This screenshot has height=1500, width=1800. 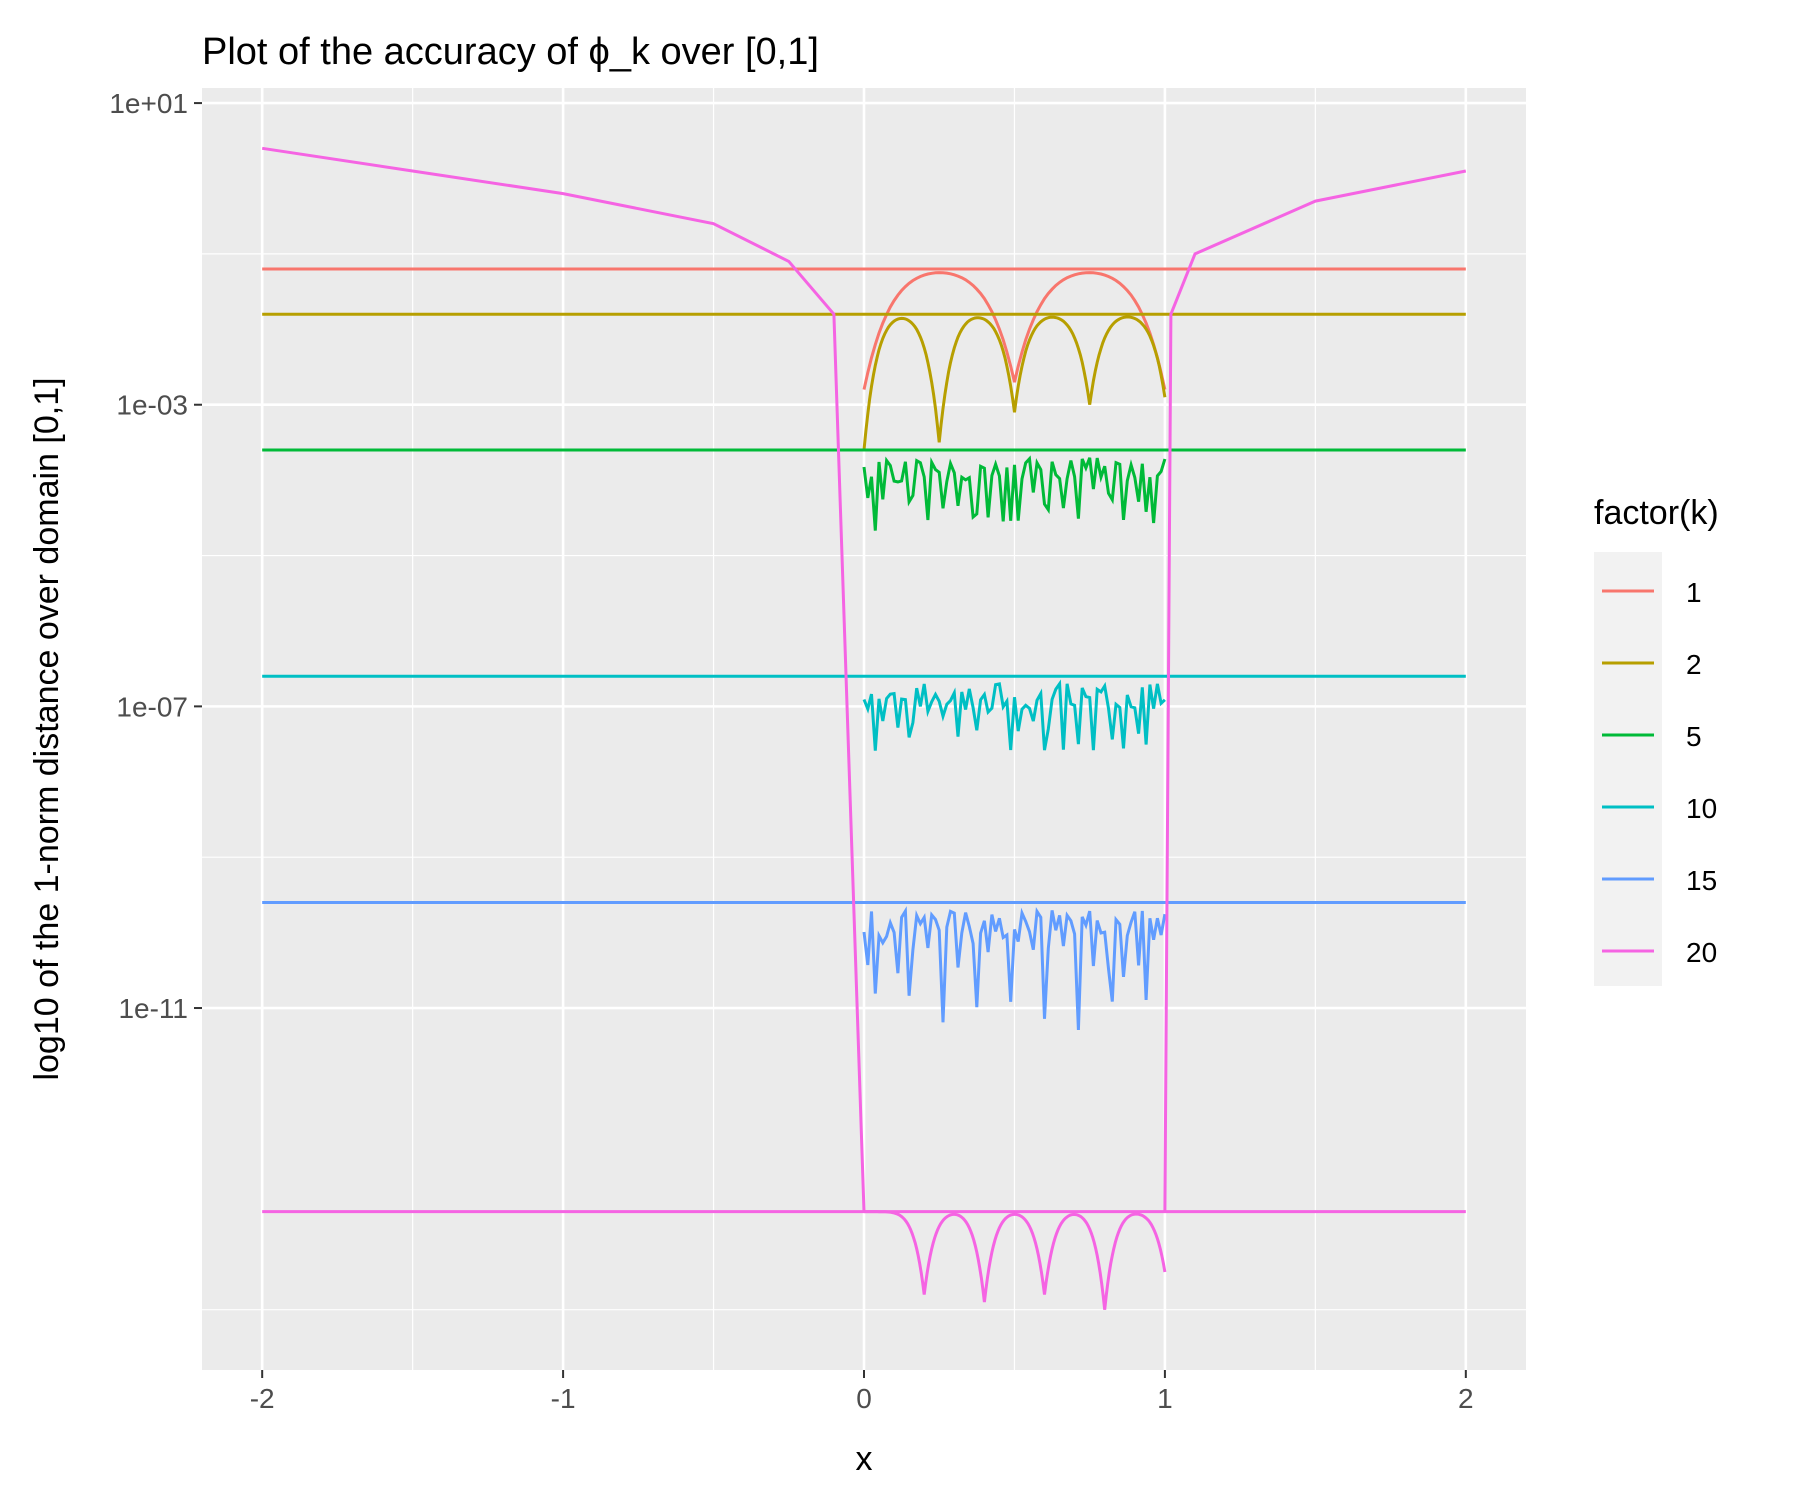 I want to click on x-tick-label: -2, so click(x=262, y=1398).